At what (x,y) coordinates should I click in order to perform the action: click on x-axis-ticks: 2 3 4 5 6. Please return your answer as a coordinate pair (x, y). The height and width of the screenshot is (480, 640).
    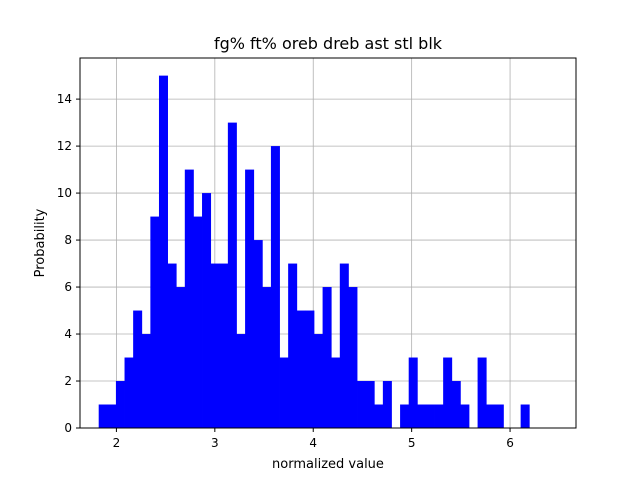
    Looking at the image, I should click on (313, 439).